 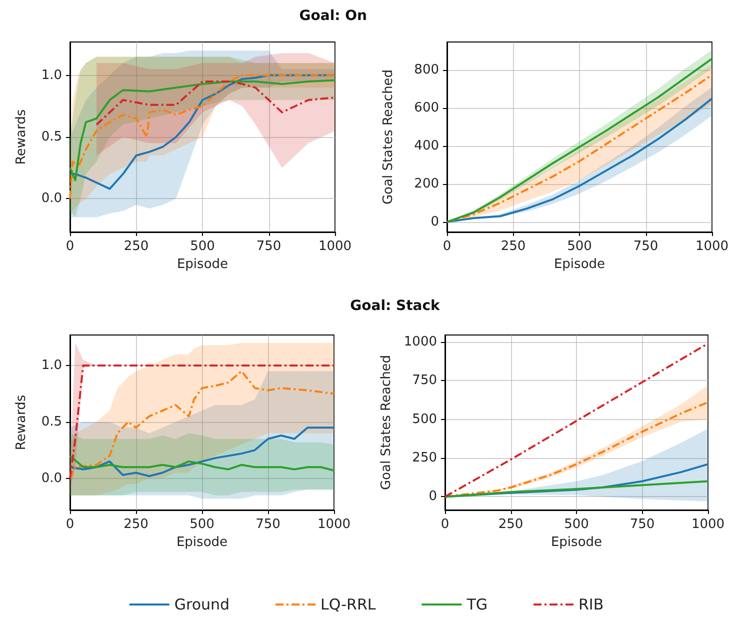 What do you see at coordinates (424, 458) in the screenshot?
I see `y-tick-label: 250` at bounding box center [424, 458].